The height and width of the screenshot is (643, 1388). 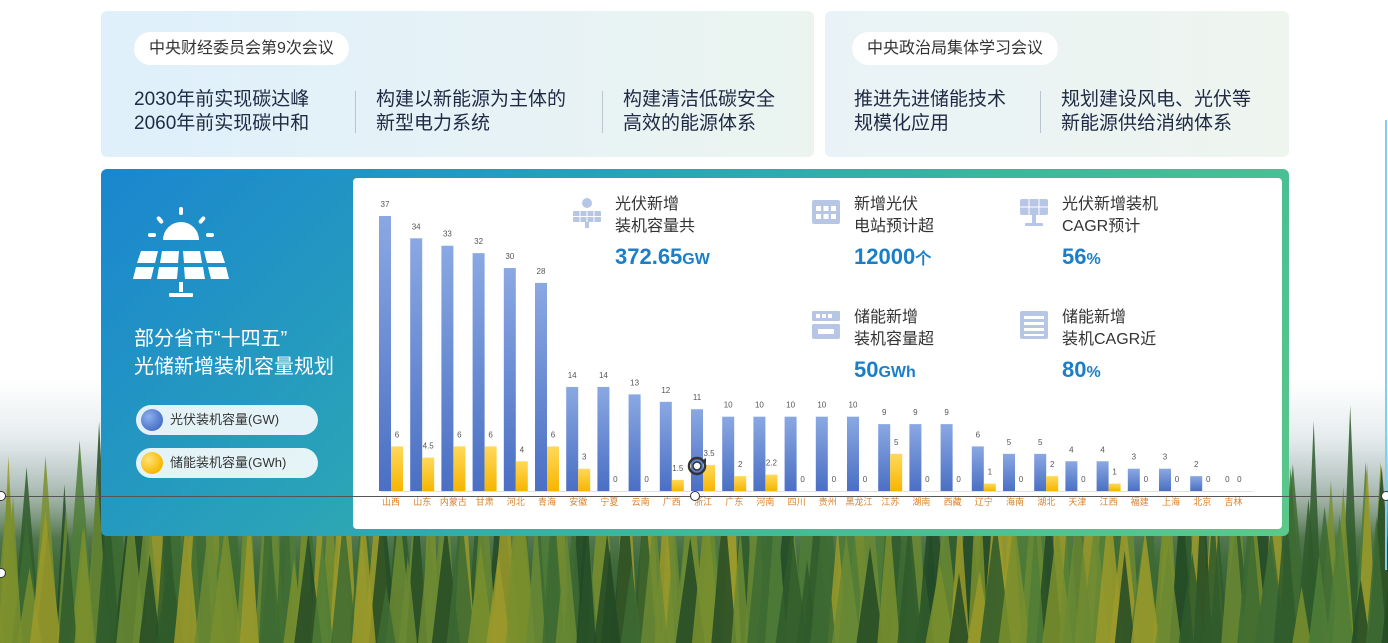 I want to click on category-label-27: 吉林, so click(x=1233, y=501).